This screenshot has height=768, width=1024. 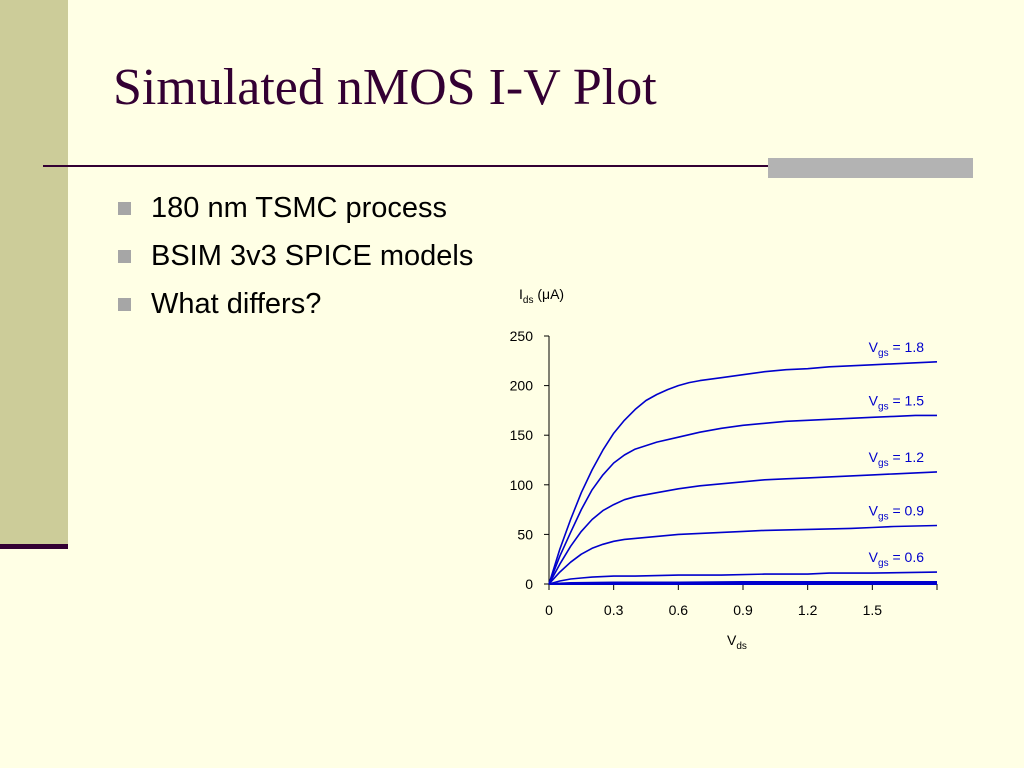 What do you see at coordinates (236, 303) in the screenshot?
I see `bullet-text: What differs?` at bounding box center [236, 303].